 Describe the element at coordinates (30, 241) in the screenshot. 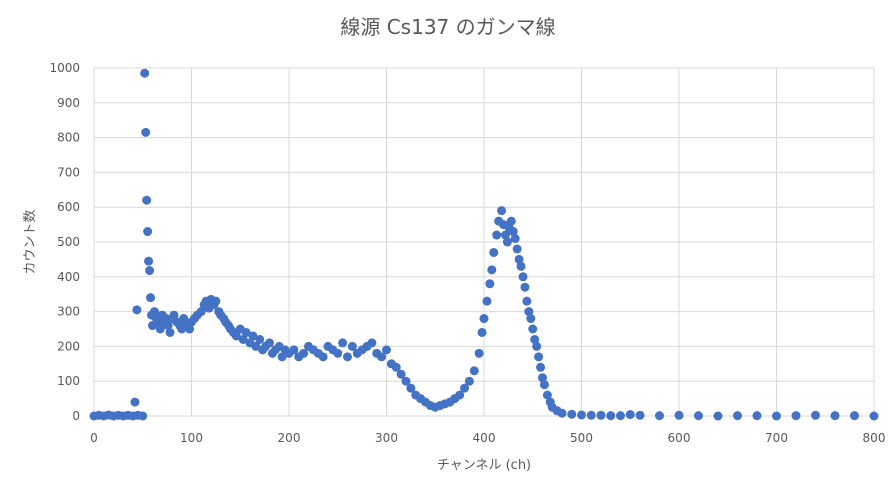

I see `y-axis-label: カウント数` at that location.